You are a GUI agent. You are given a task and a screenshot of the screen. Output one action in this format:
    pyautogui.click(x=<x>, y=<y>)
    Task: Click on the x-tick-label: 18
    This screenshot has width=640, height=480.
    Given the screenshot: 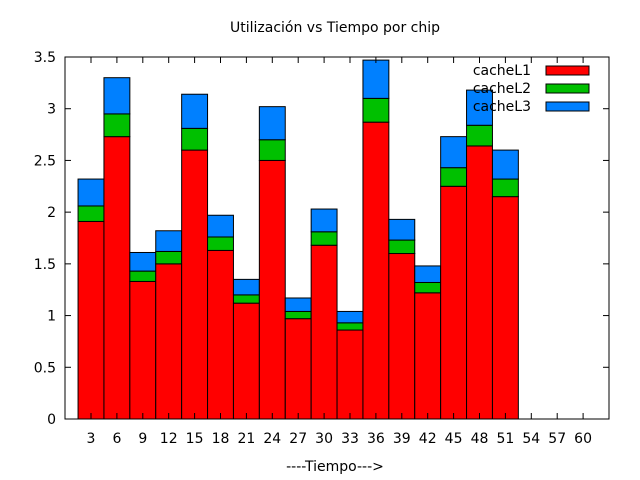 What is the action you would take?
    pyautogui.click(x=221, y=439)
    